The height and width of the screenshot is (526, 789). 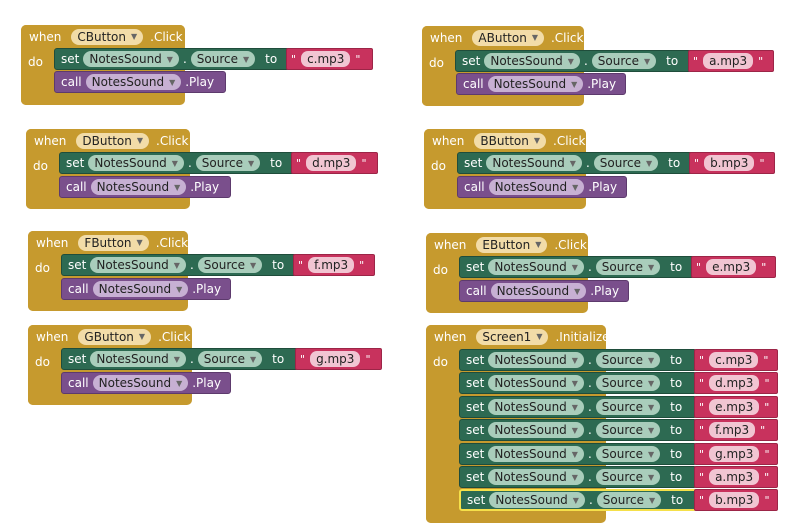 I want to click on component-dropdown: BButton ▼, so click(x=510, y=140).